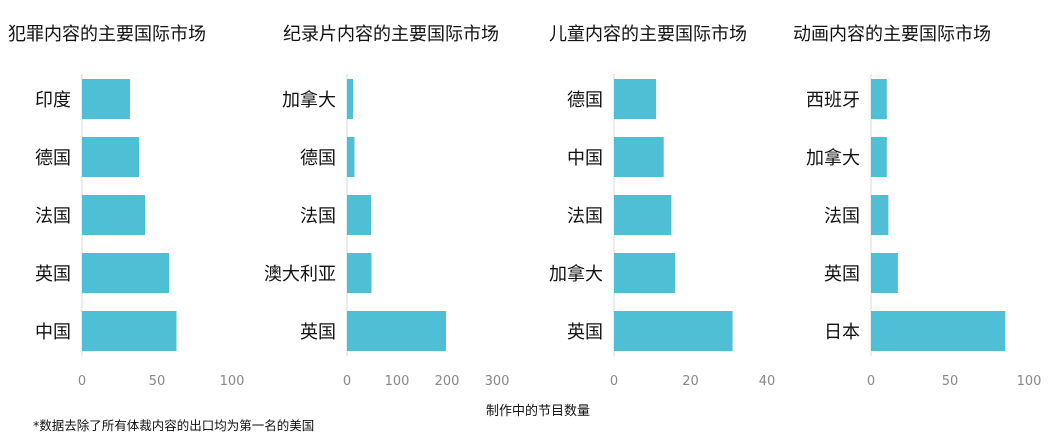 The image size is (1051, 440). I want to click on x-tick-label: 300, so click(497, 381).